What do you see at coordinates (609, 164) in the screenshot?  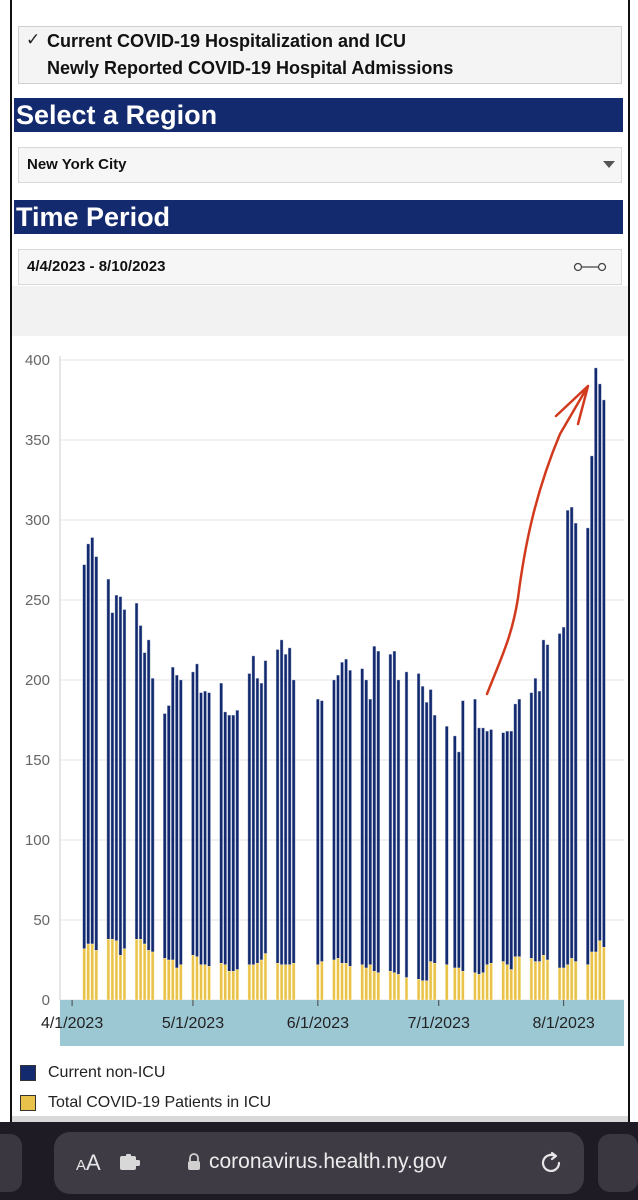 I see `chevron-down-icon` at bounding box center [609, 164].